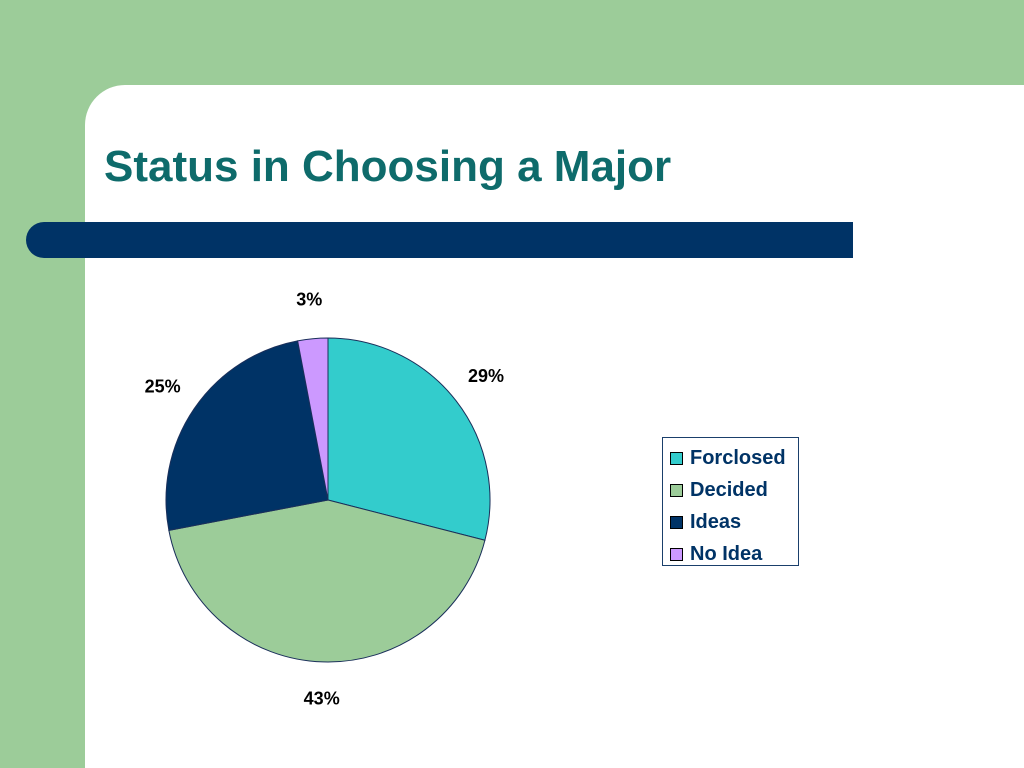  What do you see at coordinates (486, 376) in the screenshot?
I see `pie-label-forclosed: 29%` at bounding box center [486, 376].